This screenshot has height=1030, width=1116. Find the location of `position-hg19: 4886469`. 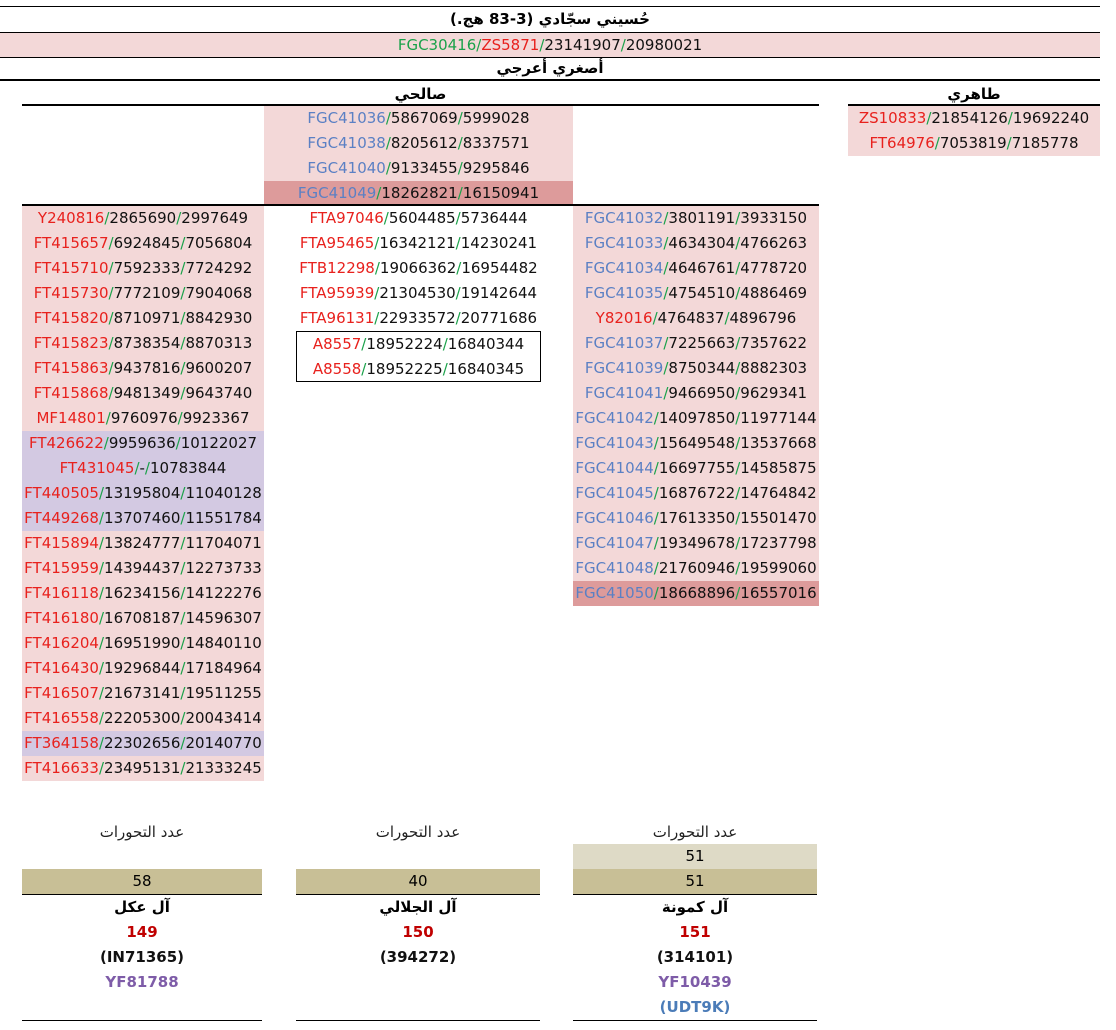

position-hg19: 4886469 is located at coordinates (774, 293).